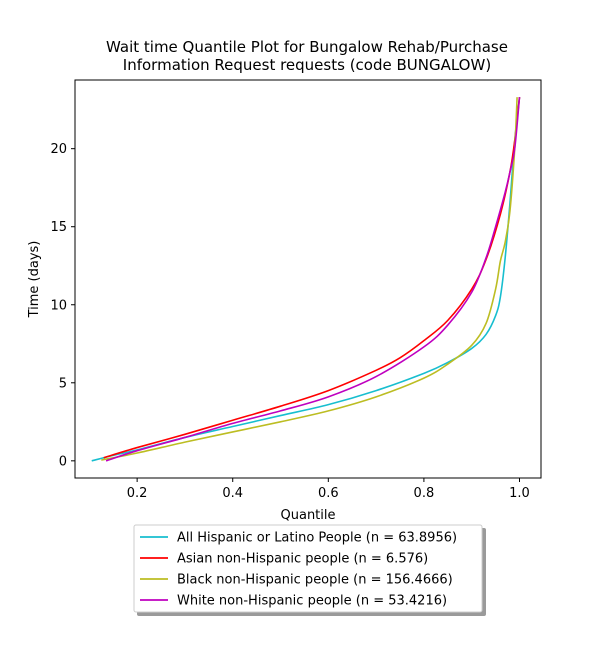  I want to click on x-tick-label: 0.2, so click(137, 493).